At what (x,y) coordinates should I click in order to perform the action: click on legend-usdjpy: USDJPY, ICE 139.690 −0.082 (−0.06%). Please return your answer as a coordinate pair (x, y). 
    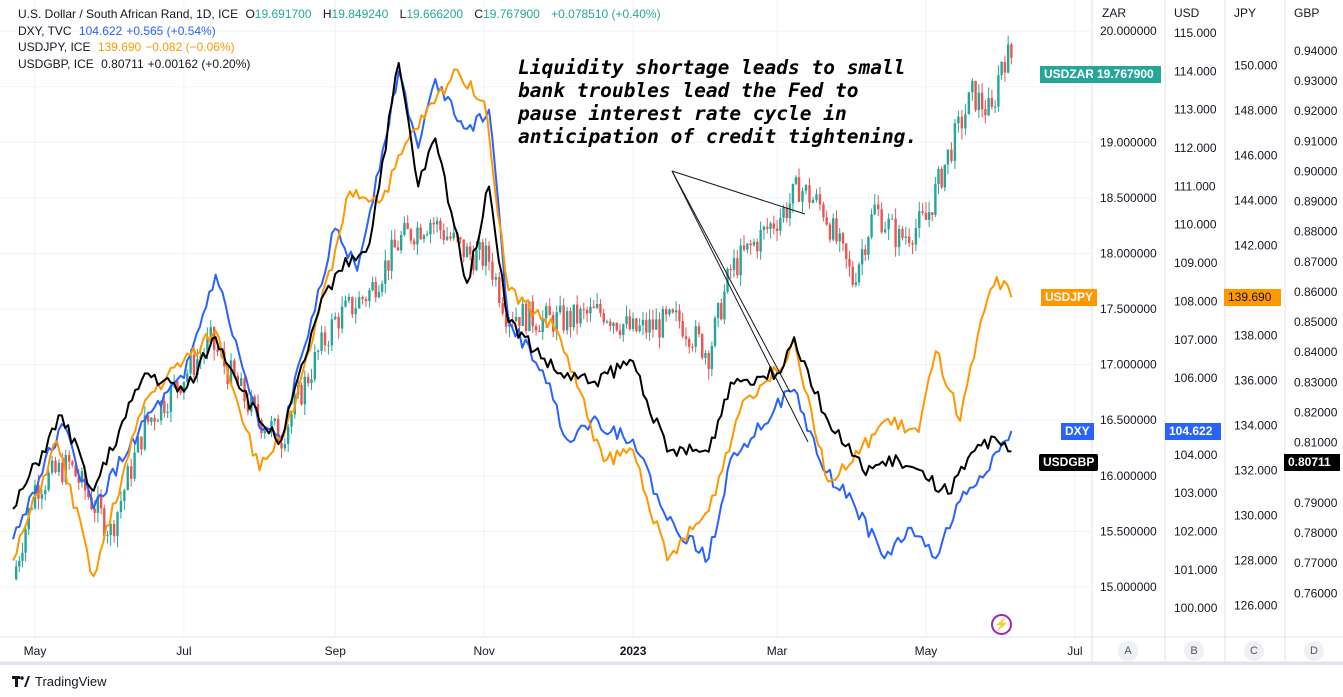
    Looking at the image, I should click on (341, 47).